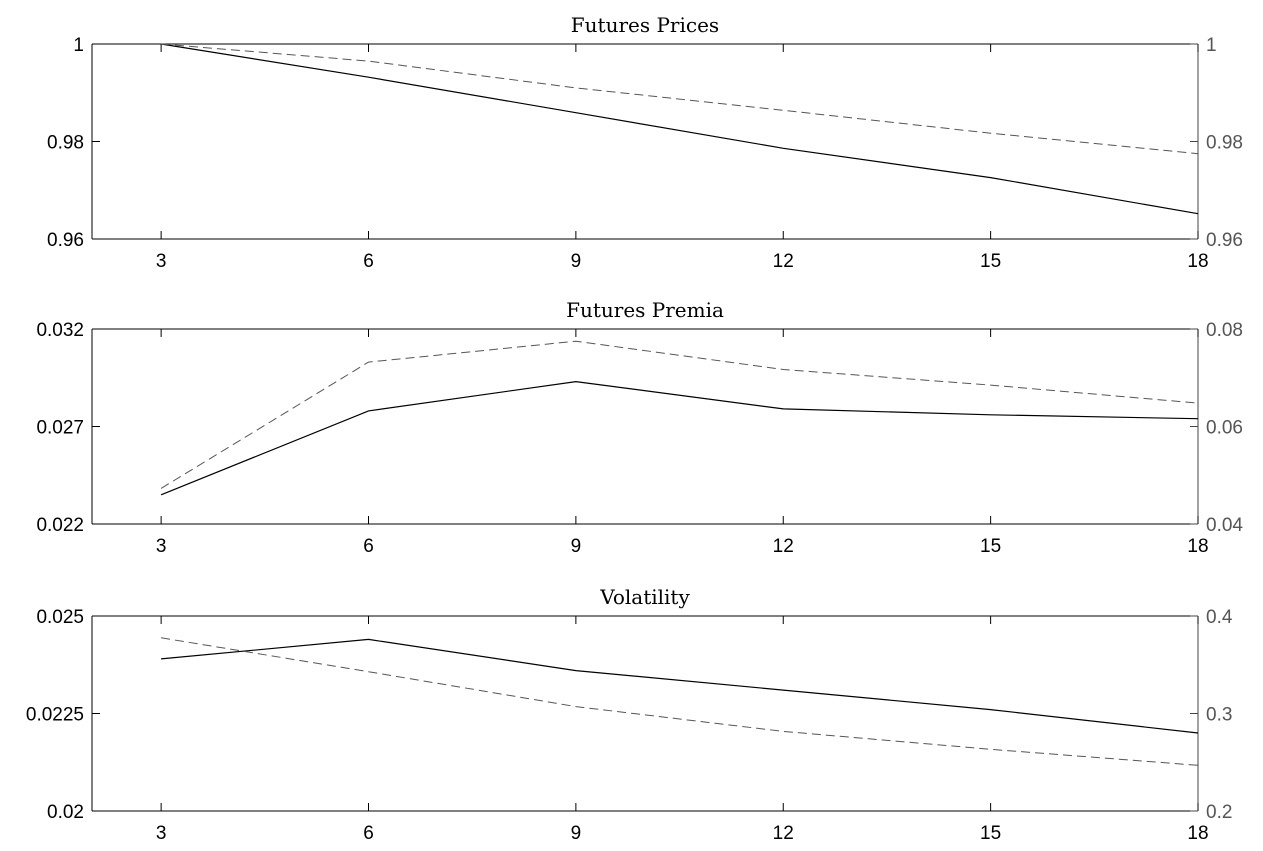 The width and height of the screenshot is (1263, 851). I want to click on right-y-tick-label: 0.98, so click(1224, 143).